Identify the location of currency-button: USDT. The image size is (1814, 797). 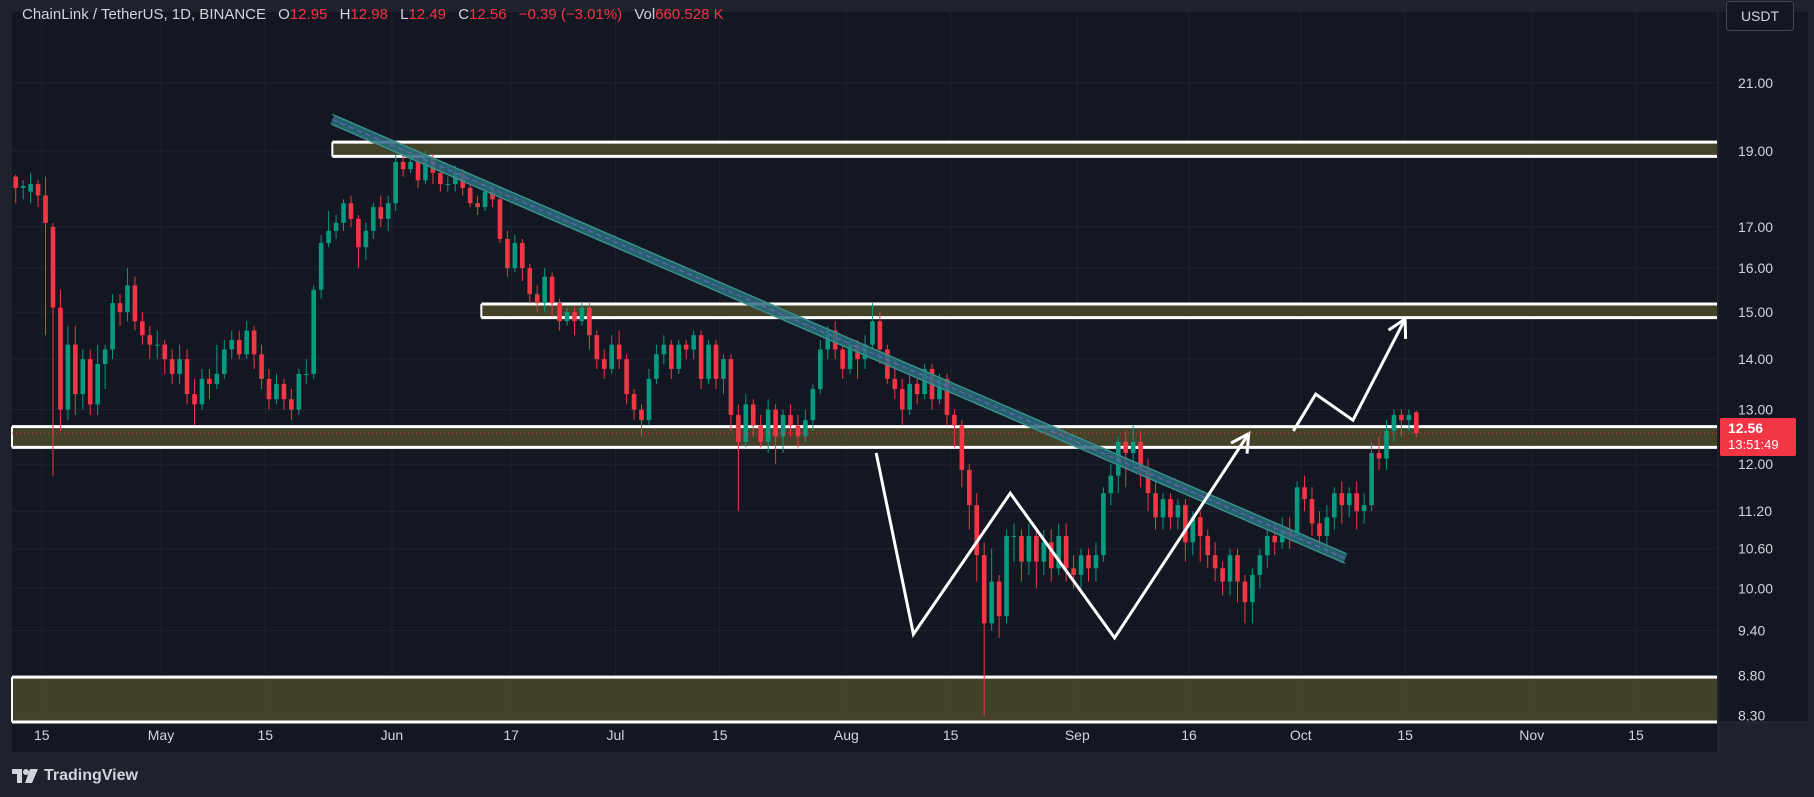
(1760, 16).